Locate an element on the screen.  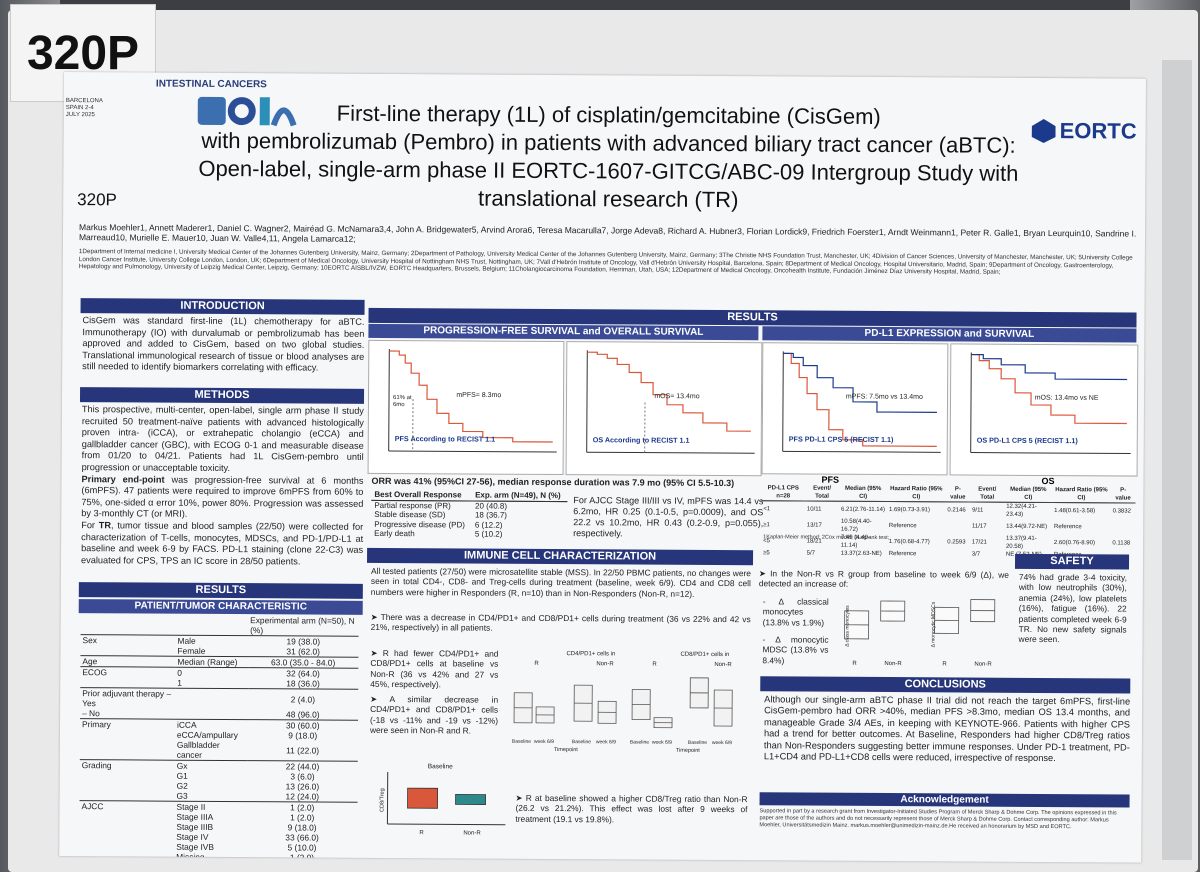
tick-label: Non-R is located at coordinates (893, 664).